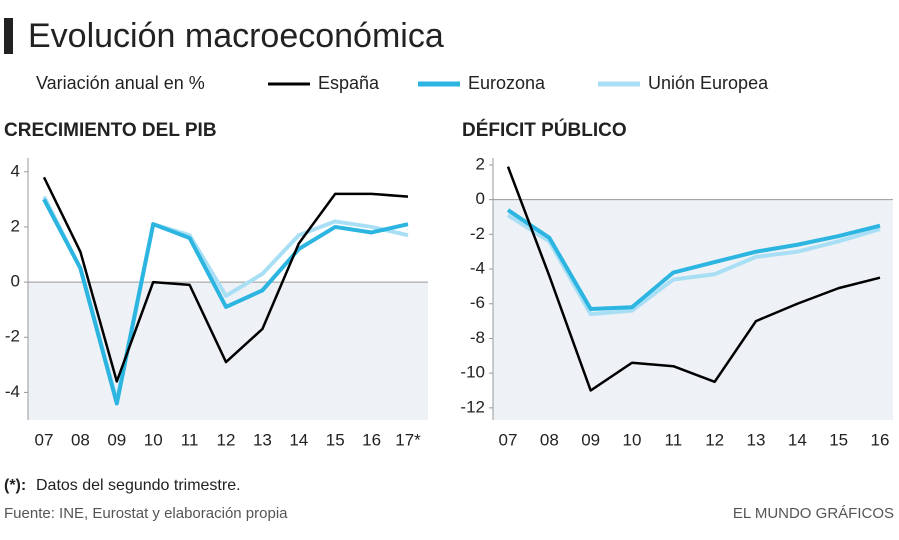 Image resolution: width=899 pixels, height=540 pixels. What do you see at coordinates (15, 485) in the screenshot?
I see `footnote-marker: (*):` at bounding box center [15, 485].